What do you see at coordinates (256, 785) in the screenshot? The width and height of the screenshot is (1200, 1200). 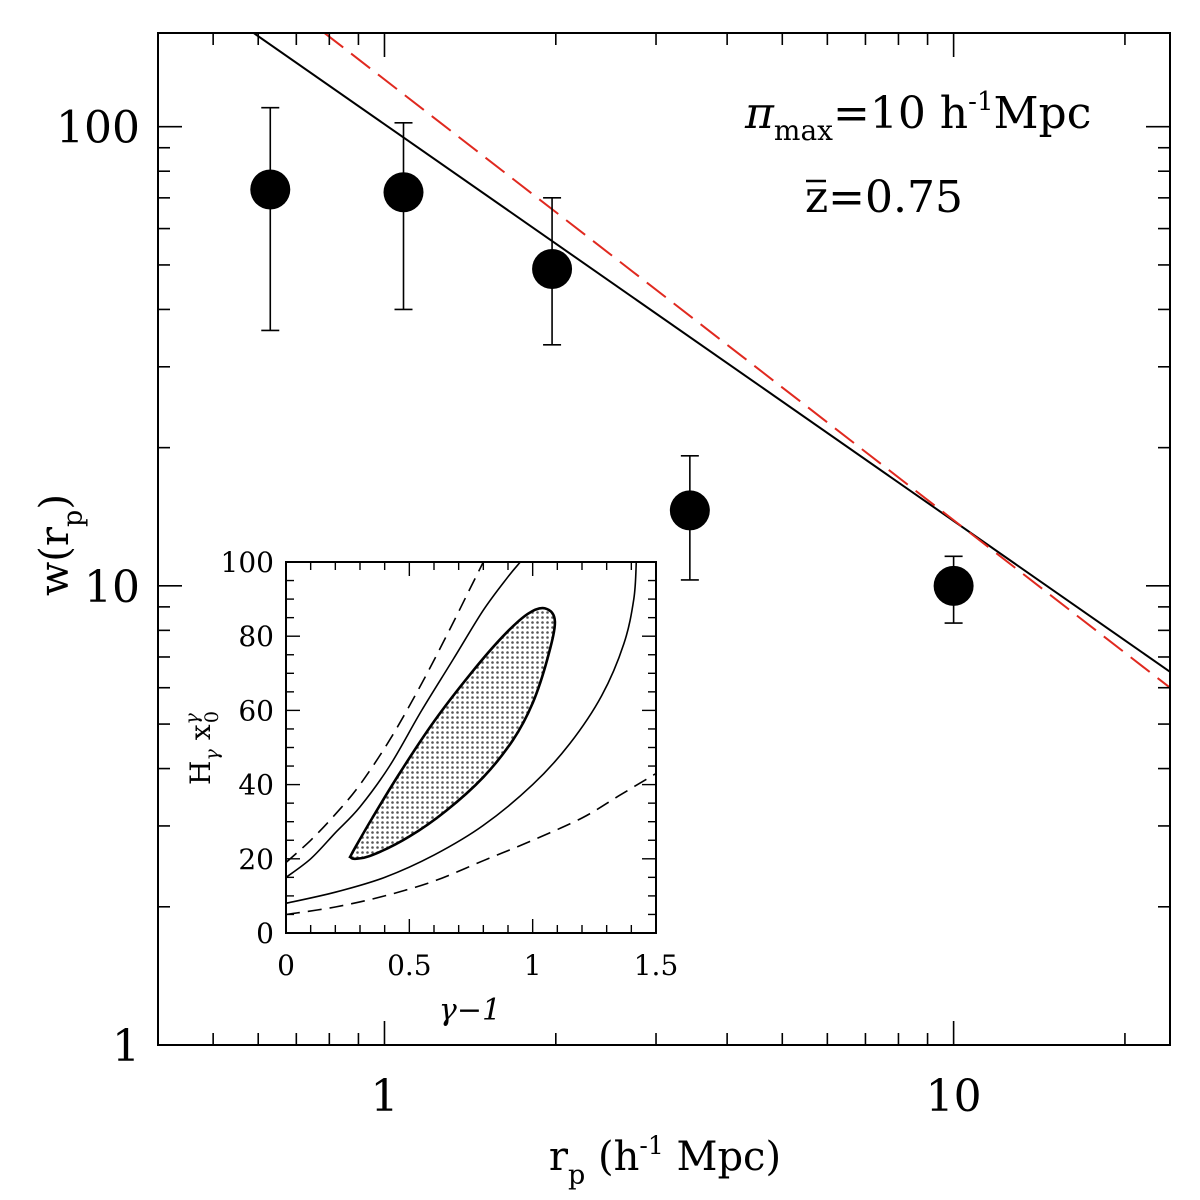 I see `inset-y-tick-label: 40` at bounding box center [256, 785].